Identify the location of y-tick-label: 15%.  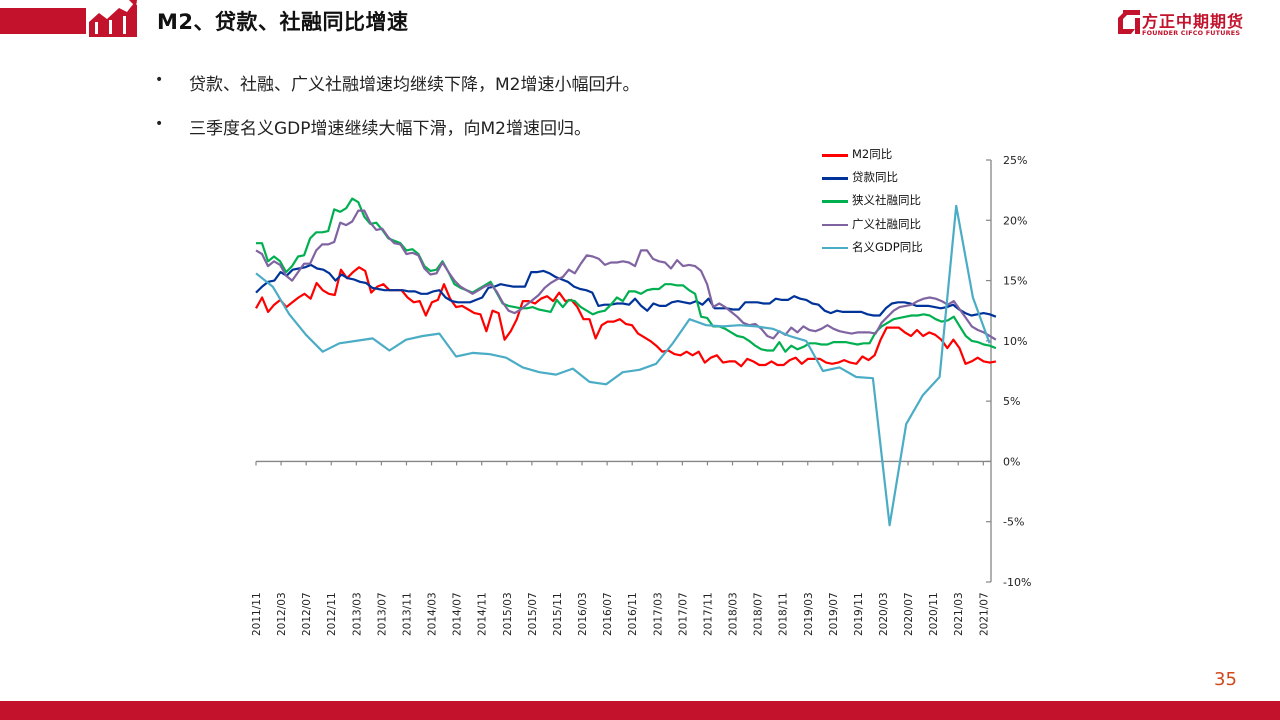
(1015, 281).